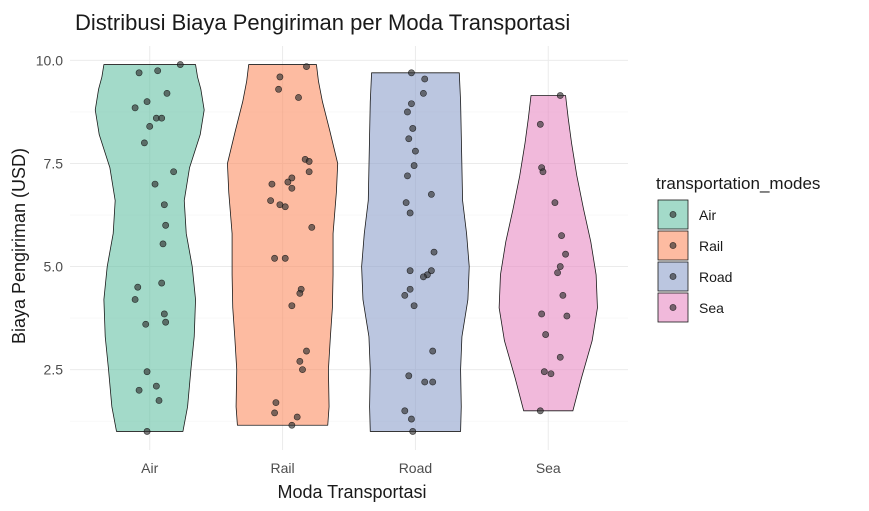  Describe the element at coordinates (415, 468) in the screenshot. I see `x-tick-label: Road` at that location.